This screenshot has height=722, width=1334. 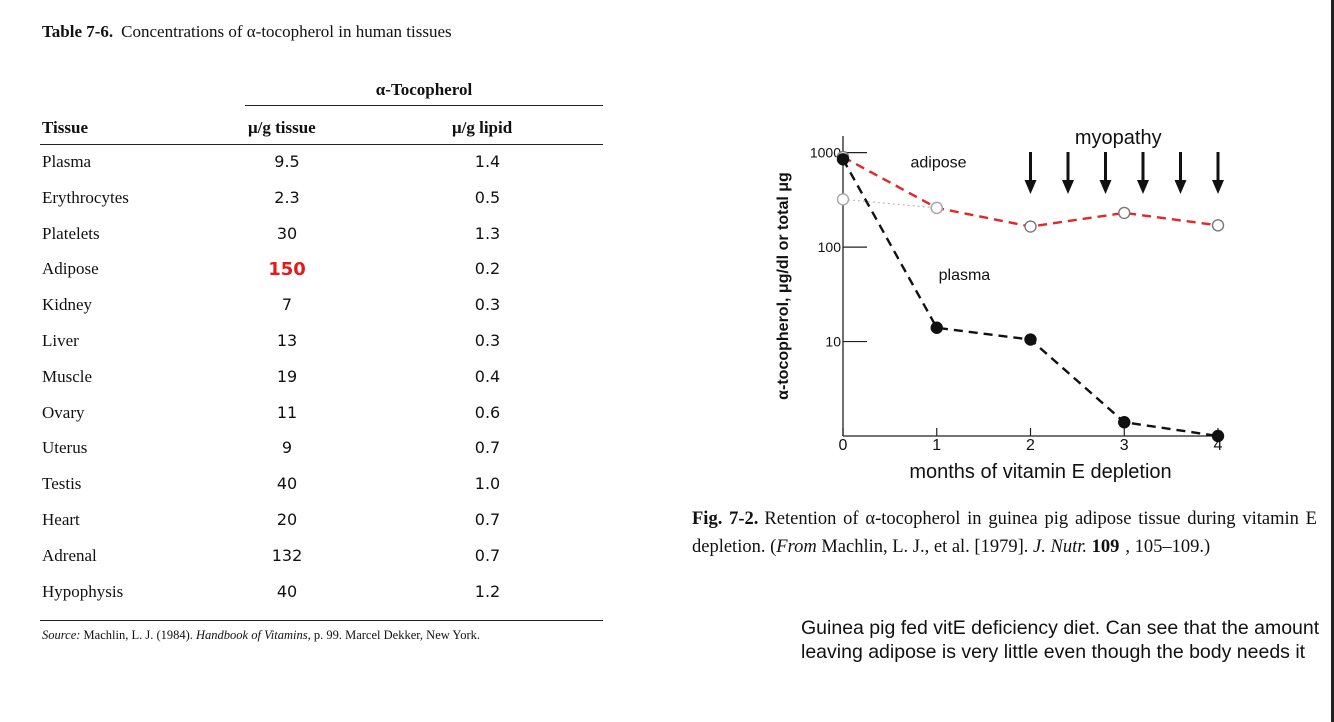 What do you see at coordinates (71, 233) in the screenshot?
I see `tissue-cell: Platelets` at bounding box center [71, 233].